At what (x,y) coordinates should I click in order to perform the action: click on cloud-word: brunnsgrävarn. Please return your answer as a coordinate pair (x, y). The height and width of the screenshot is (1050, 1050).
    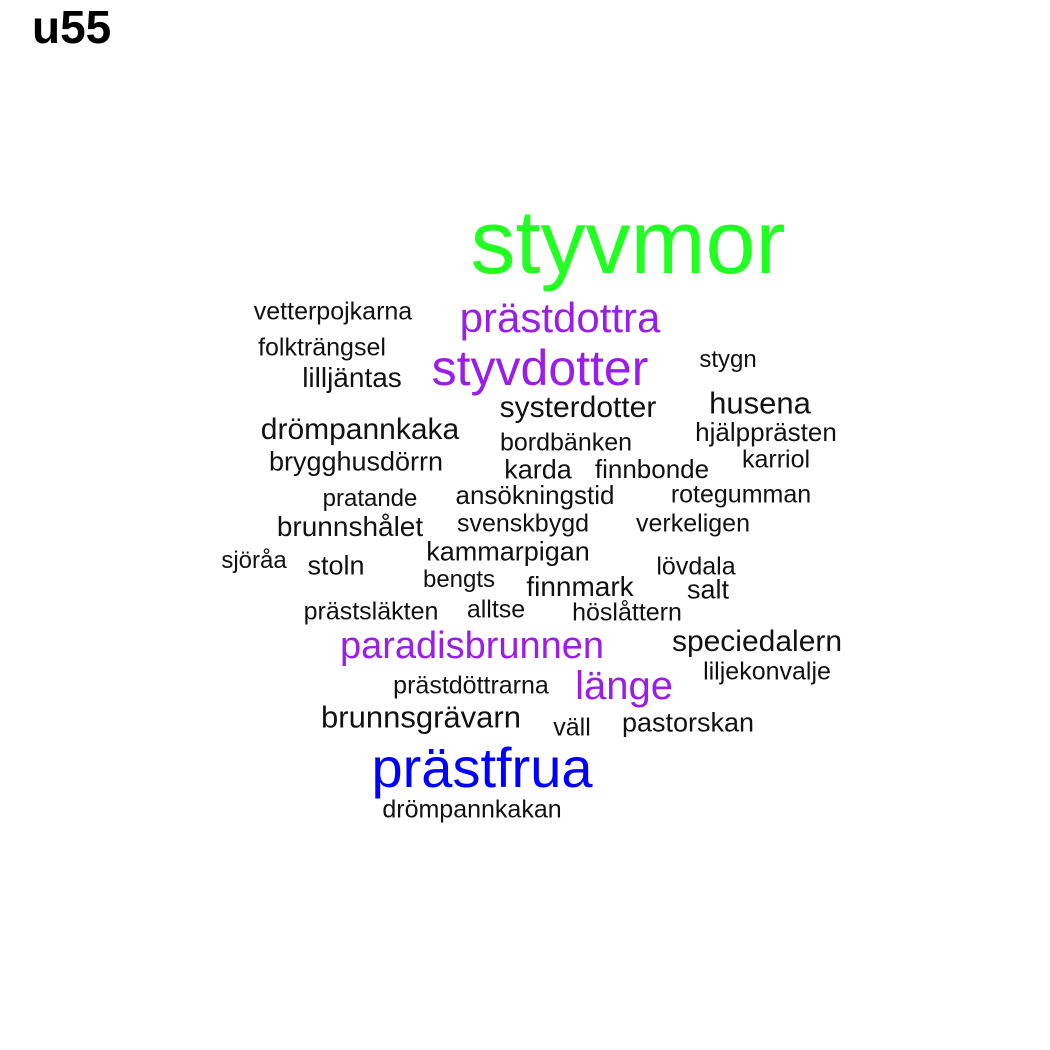
    Looking at the image, I should click on (421, 717).